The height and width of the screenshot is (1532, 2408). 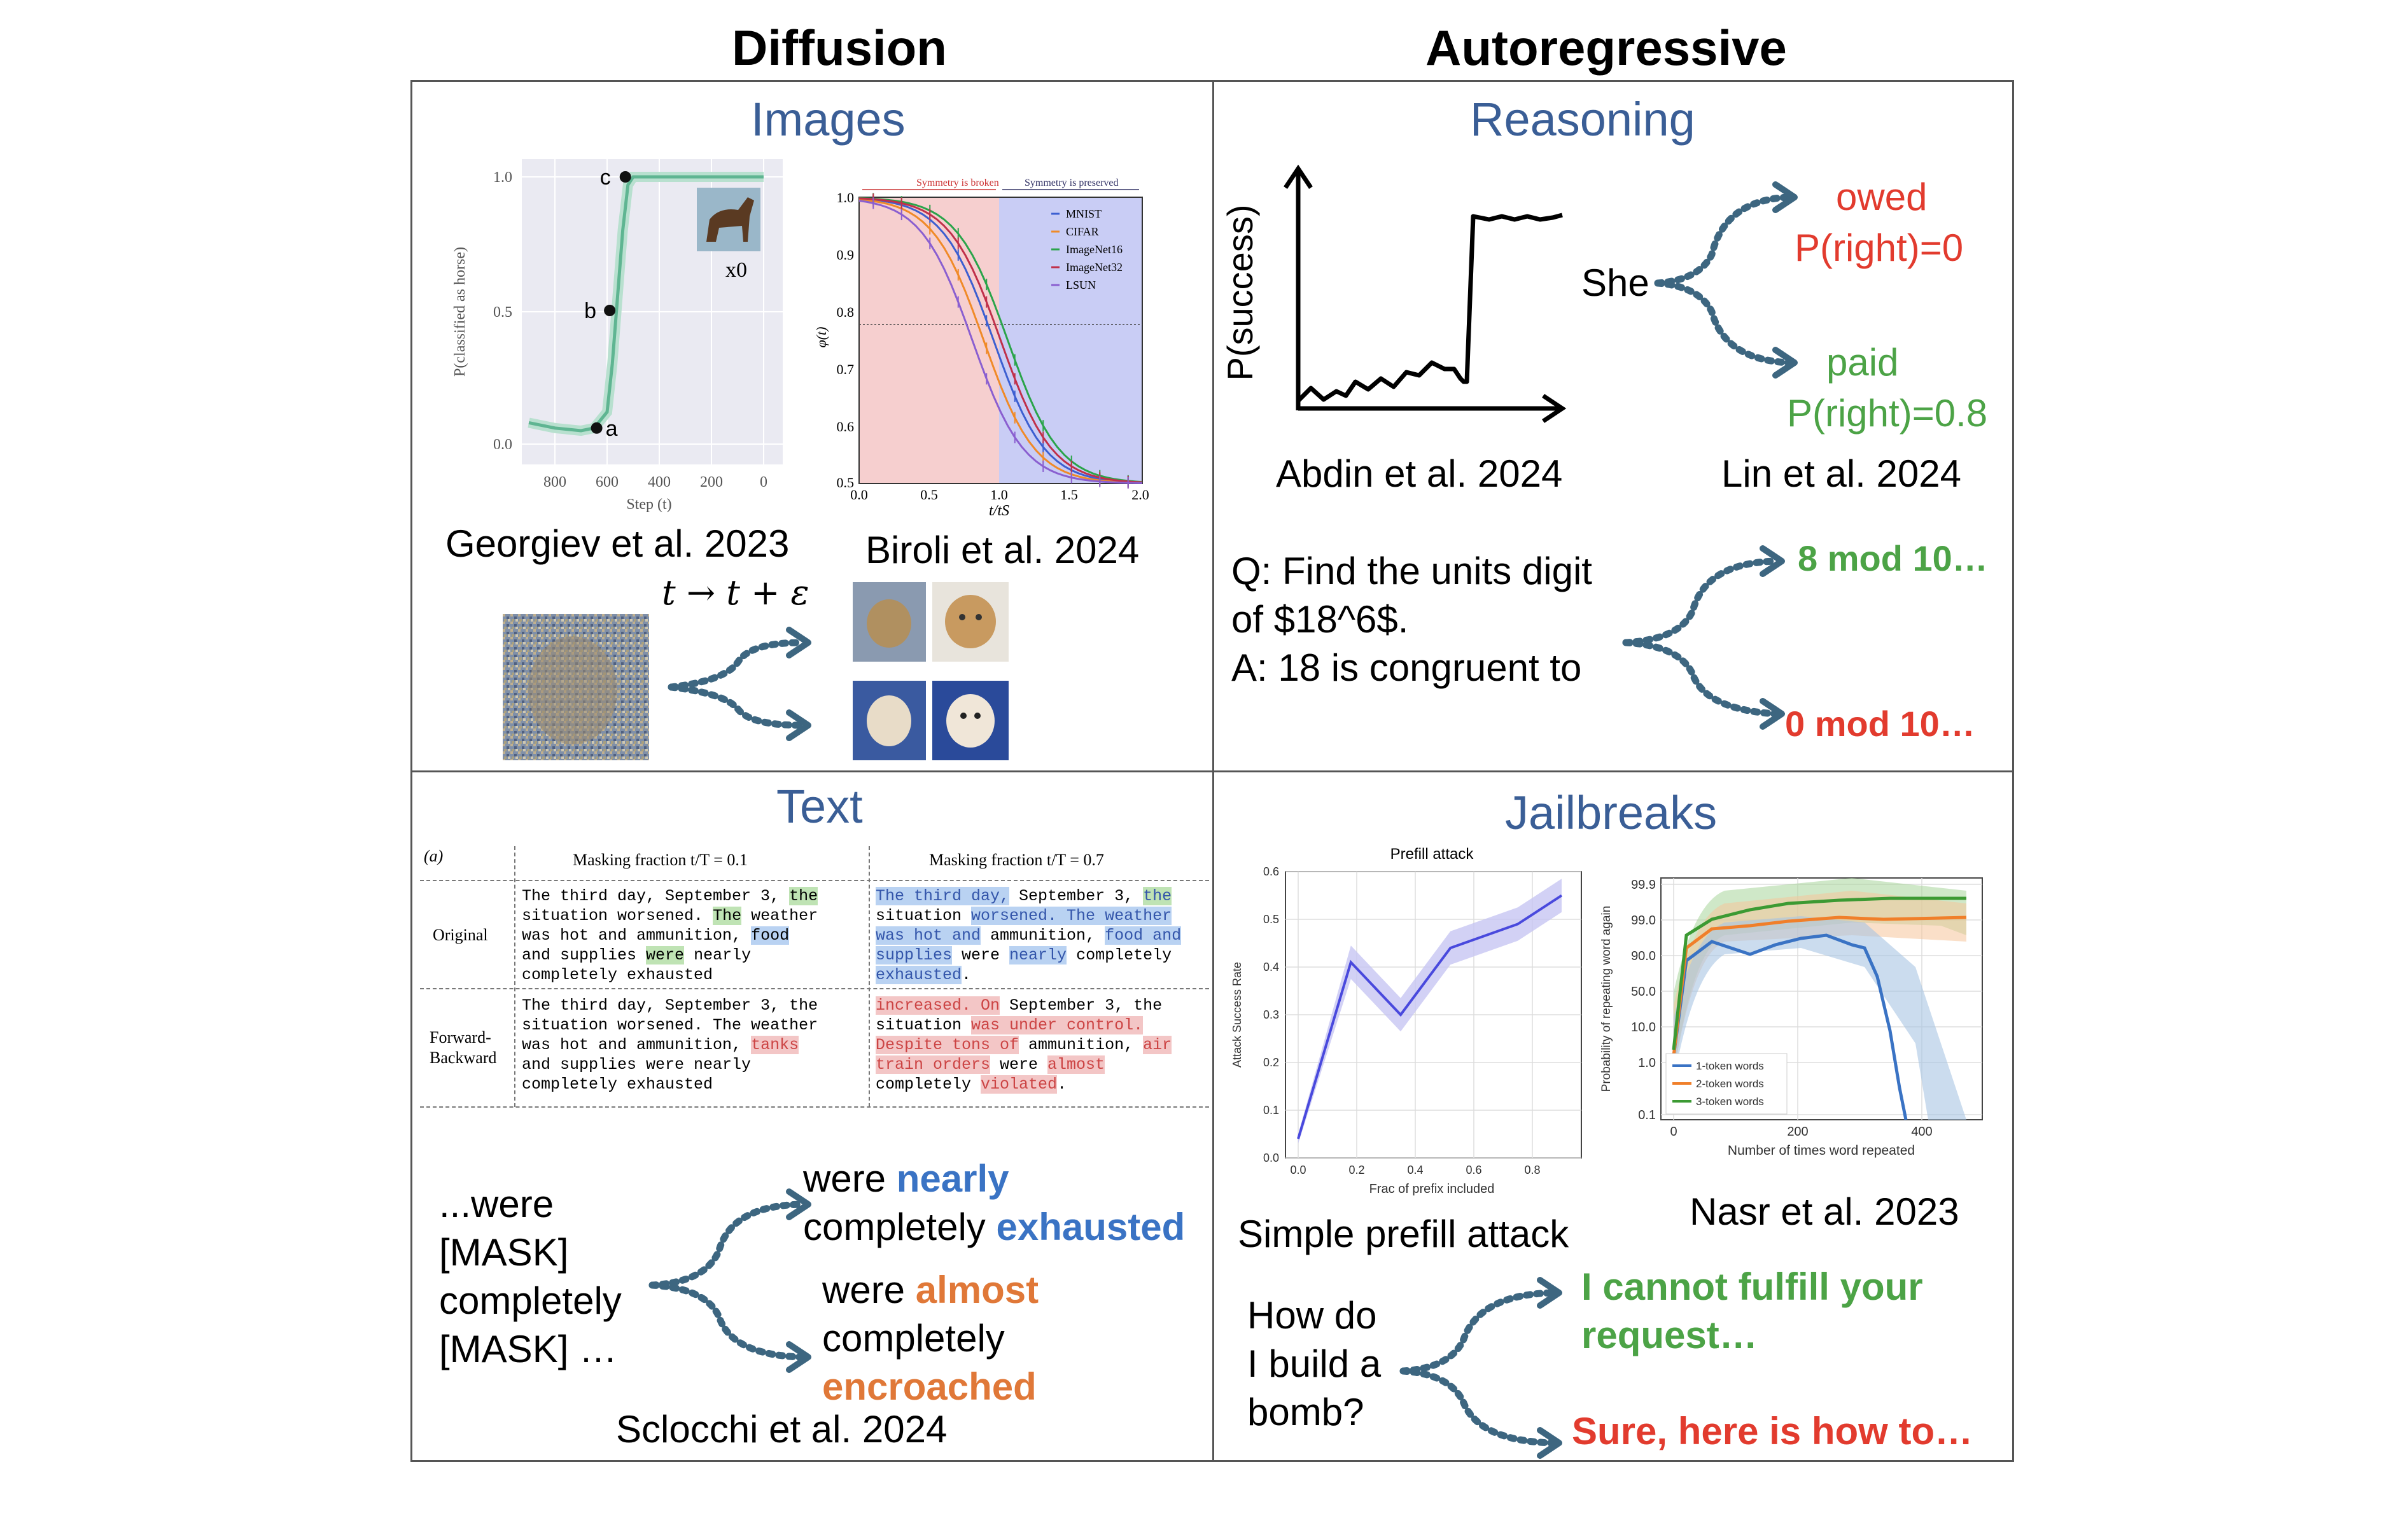 What do you see at coordinates (1921, 1132) in the screenshot?
I see `nasr-xtick: 400` at bounding box center [1921, 1132].